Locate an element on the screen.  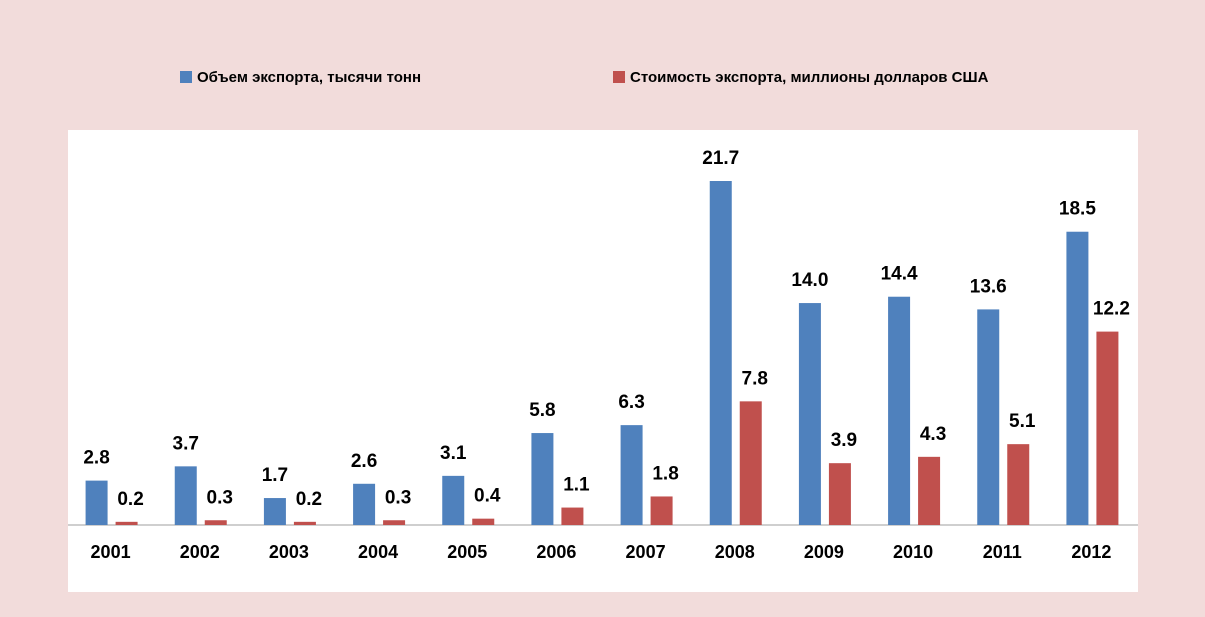
data-label: 6.3 is located at coordinates (631, 402).